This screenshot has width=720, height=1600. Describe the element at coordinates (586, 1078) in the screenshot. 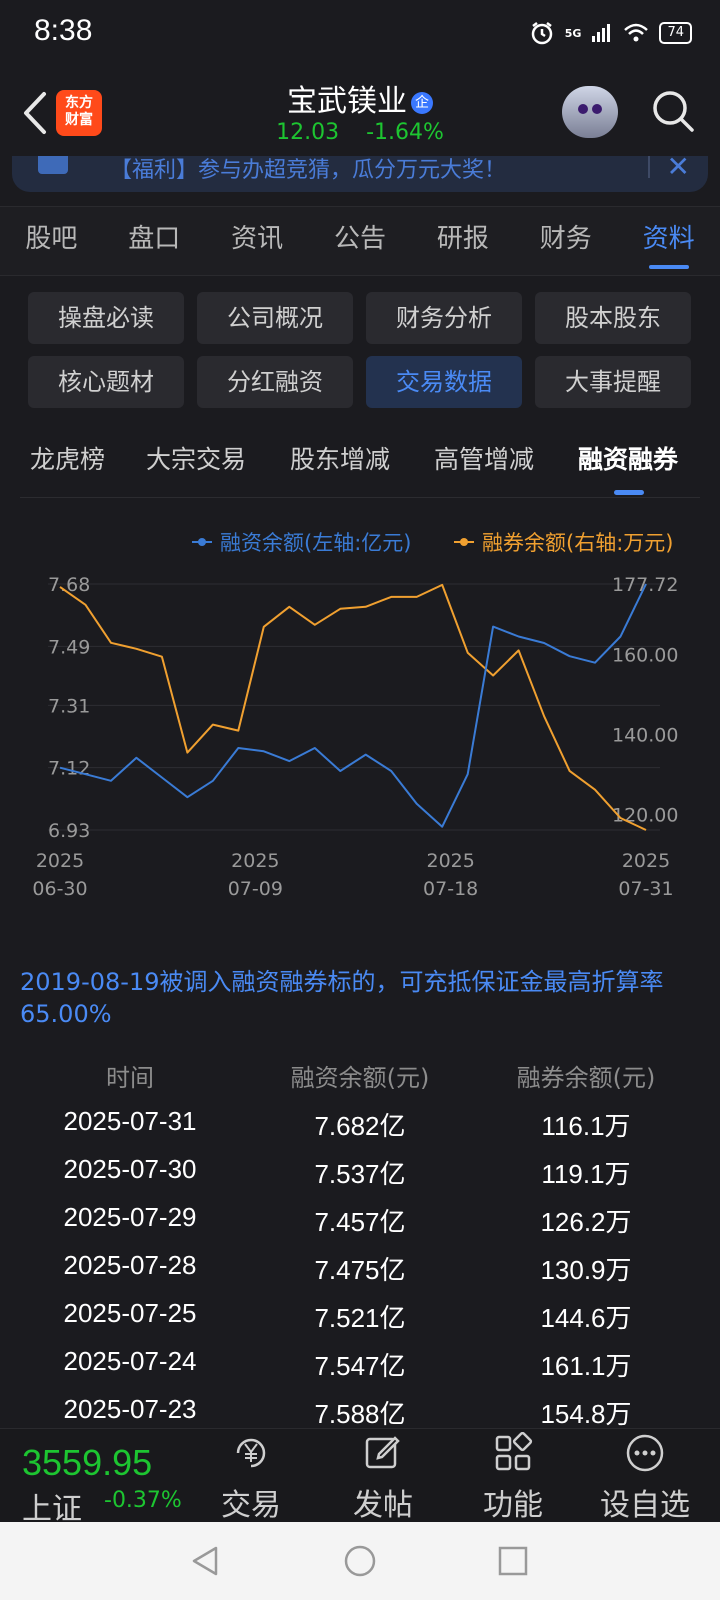

I see `column-header-short: 融券余额(元)` at that location.